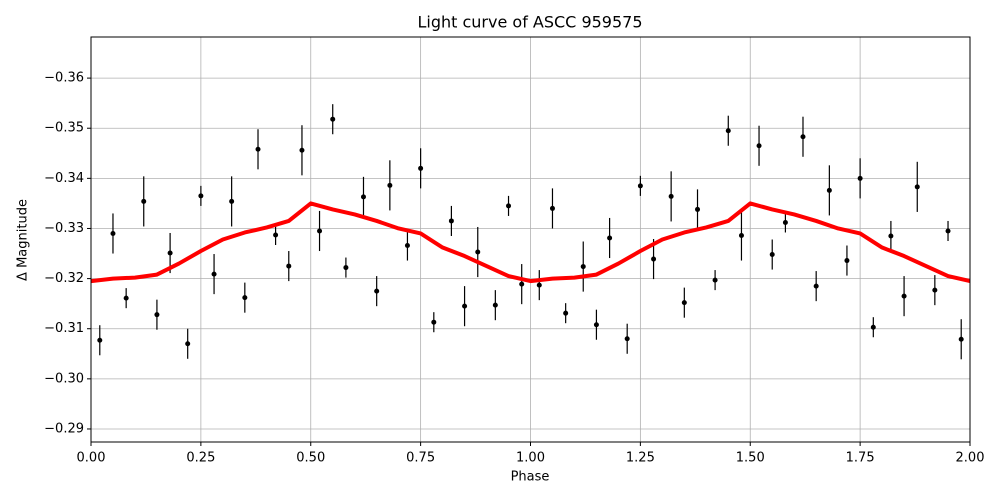 Image resolution: width=1000 pixels, height=500 pixels. I want to click on y-tick-label: −0.32, so click(64, 278).